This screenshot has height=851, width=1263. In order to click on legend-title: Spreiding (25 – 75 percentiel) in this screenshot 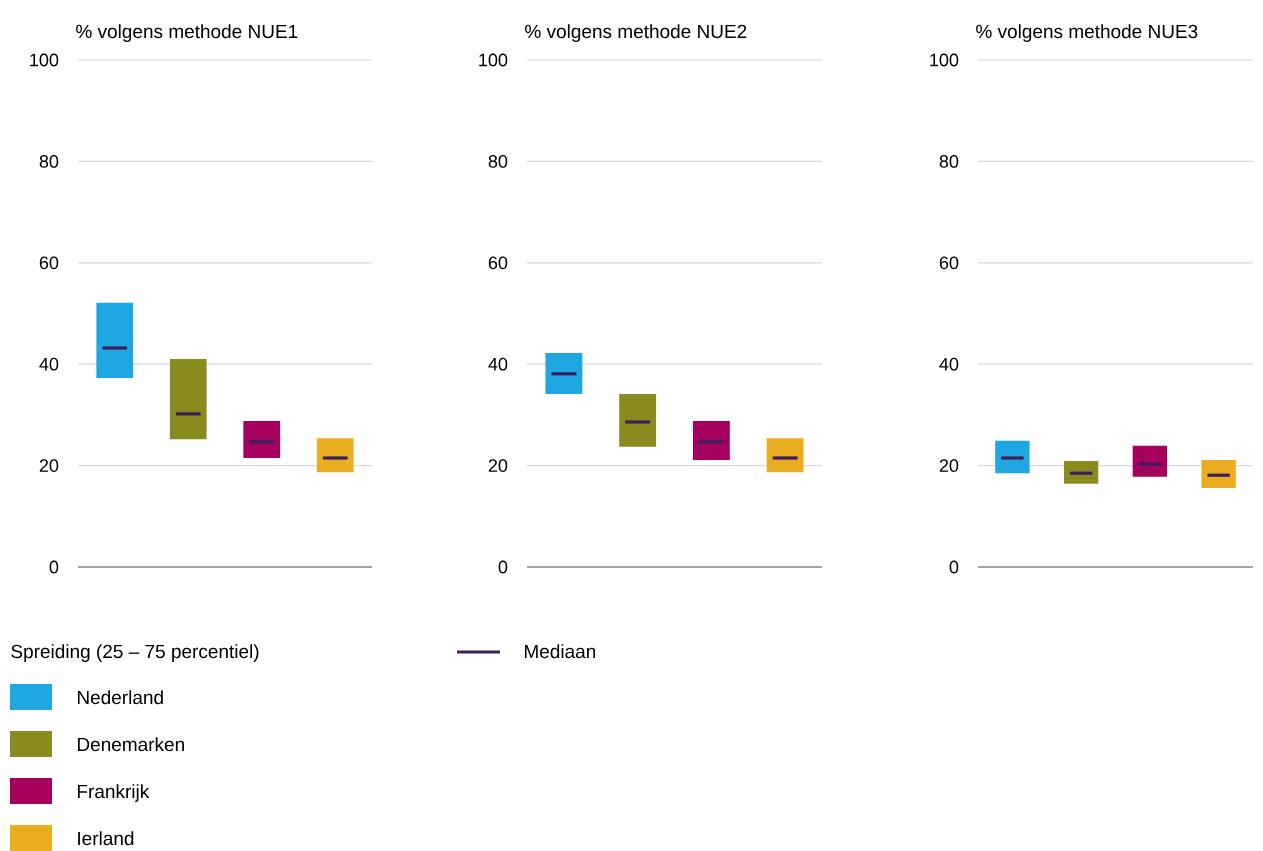, I will do `click(135, 653)`.